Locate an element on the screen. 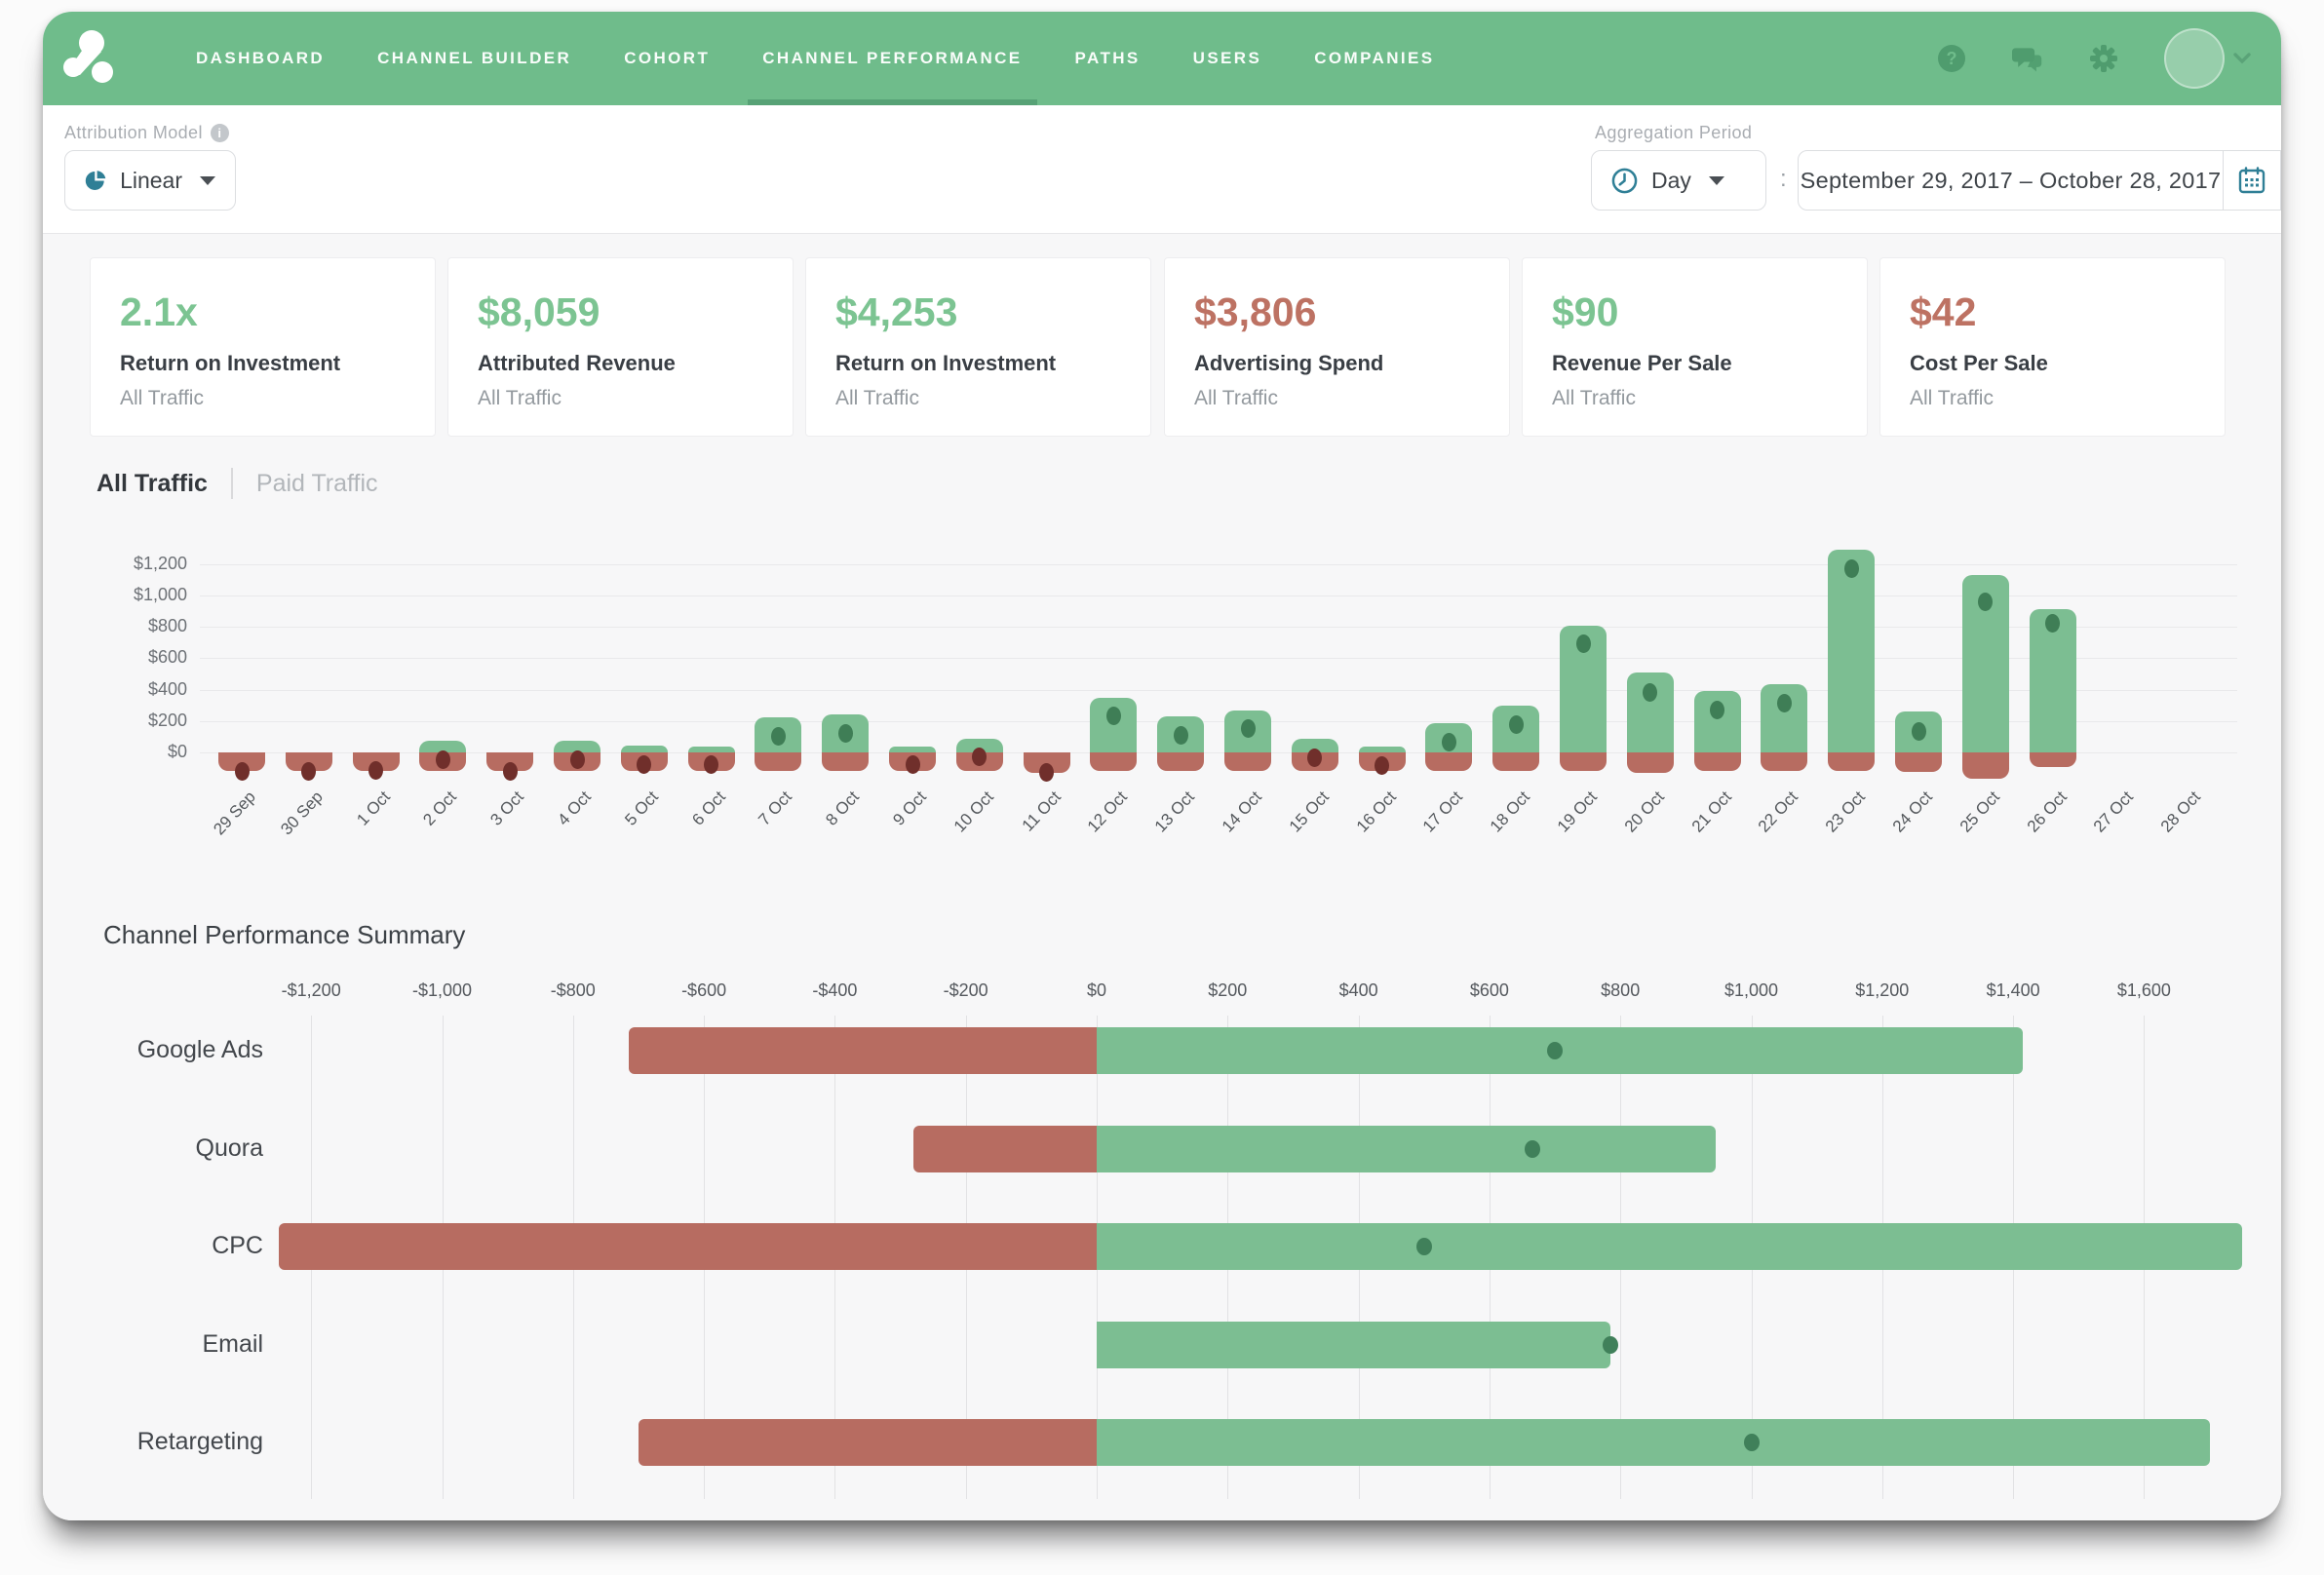  help-icon: ? is located at coordinates (1951, 59).